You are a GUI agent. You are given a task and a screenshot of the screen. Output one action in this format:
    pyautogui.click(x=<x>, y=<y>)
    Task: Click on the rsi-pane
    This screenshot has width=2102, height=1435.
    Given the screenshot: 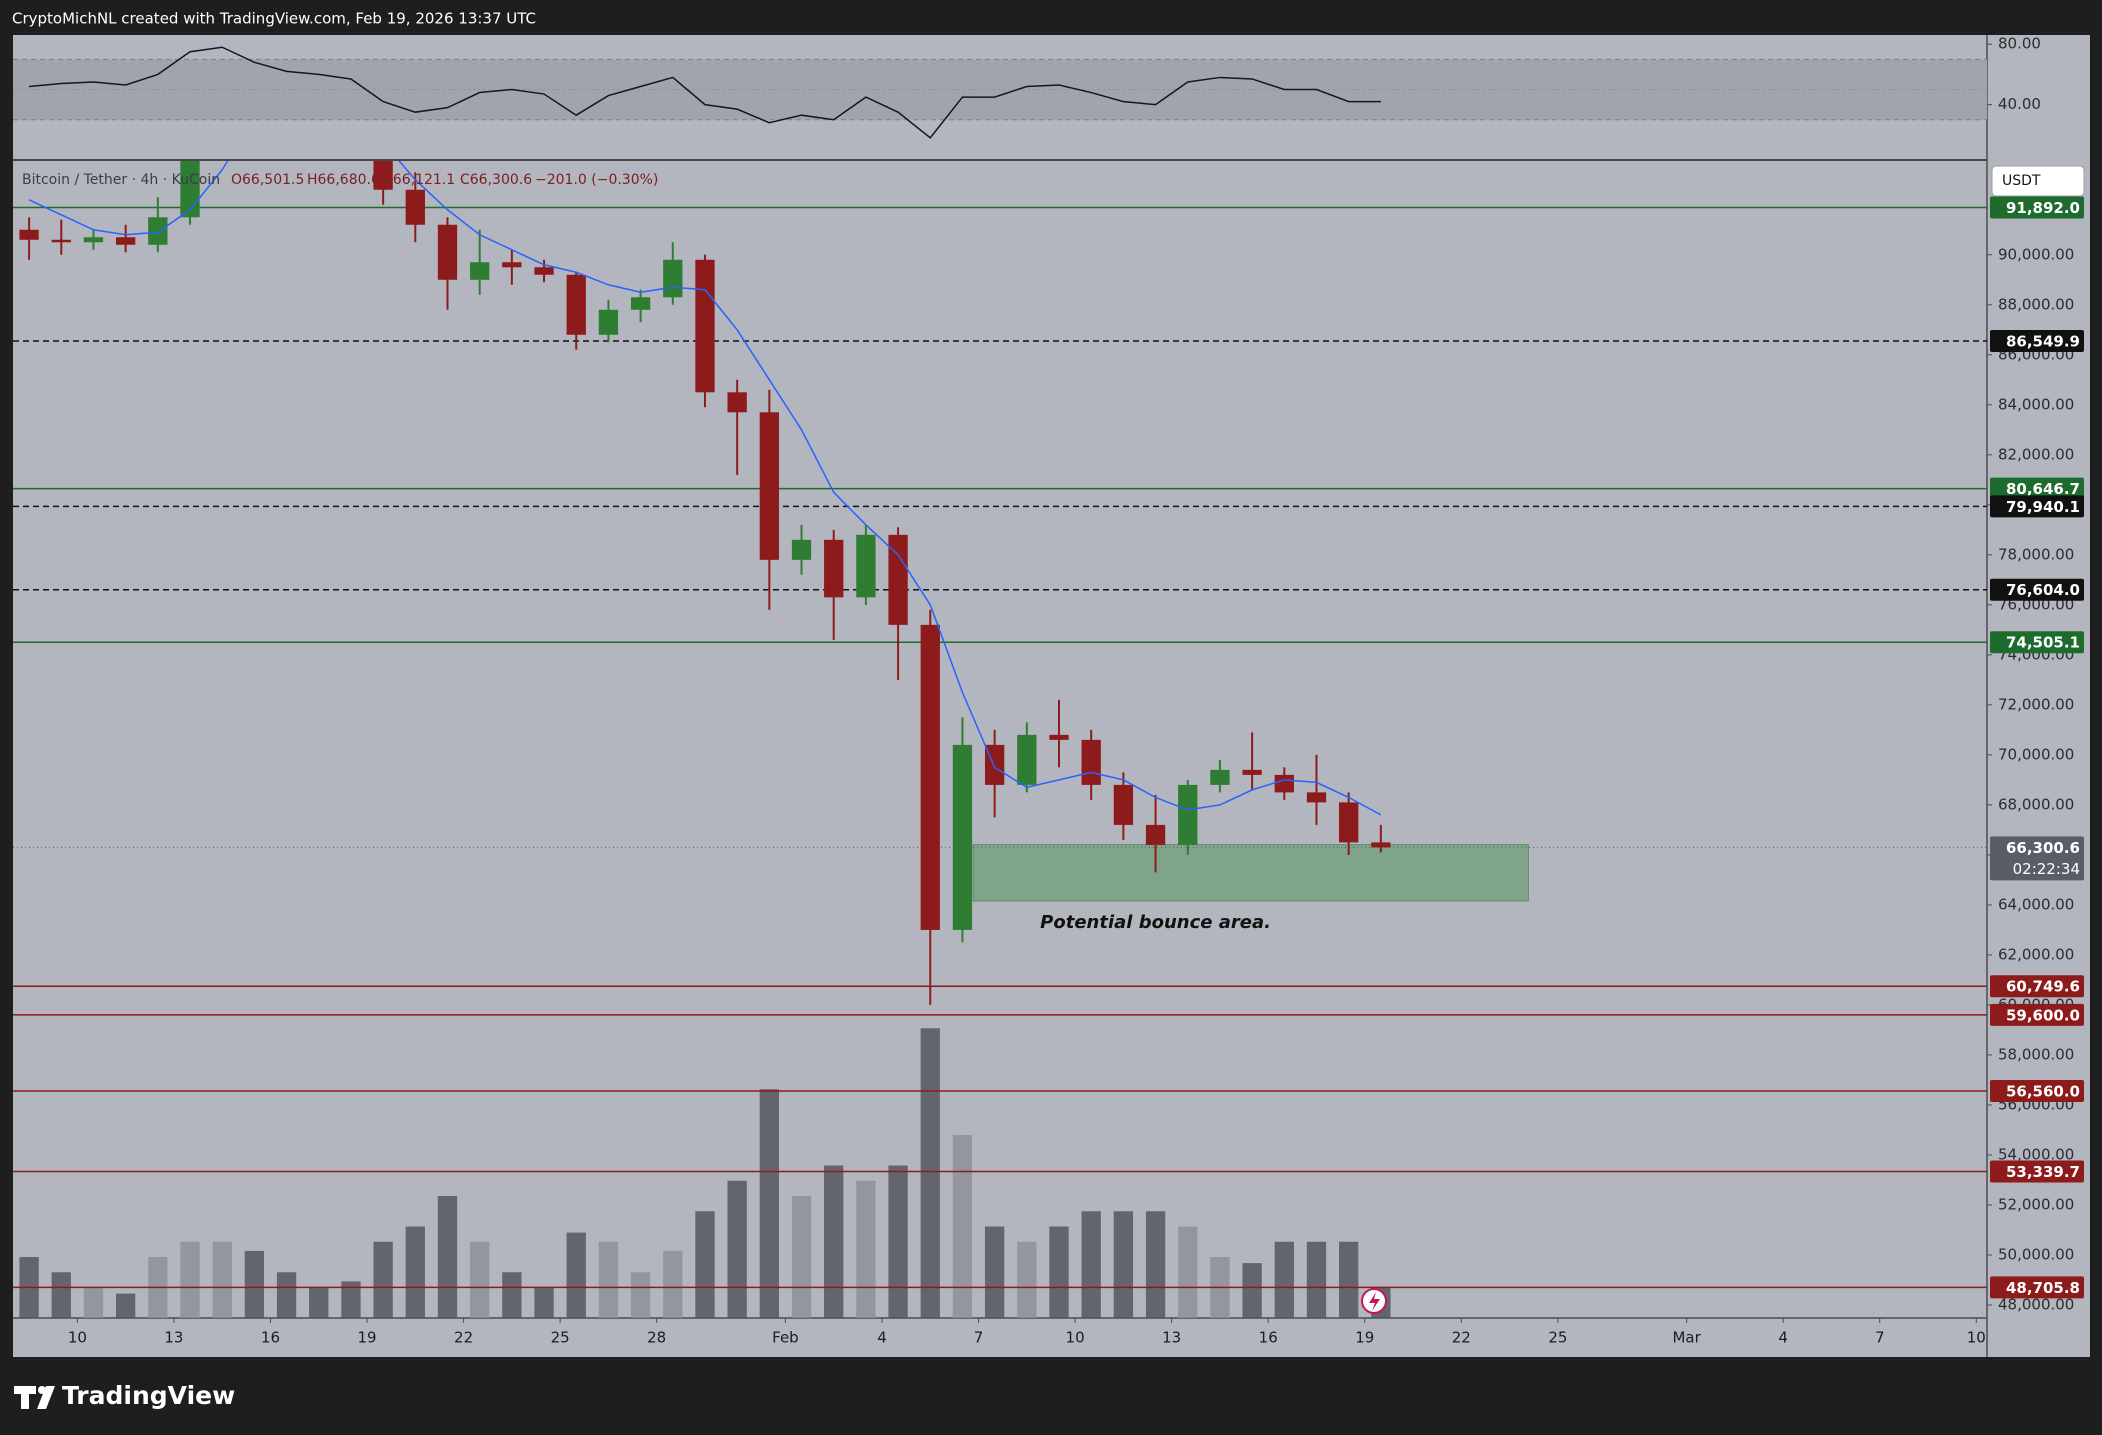 What is the action you would take?
    pyautogui.click(x=1000, y=92)
    